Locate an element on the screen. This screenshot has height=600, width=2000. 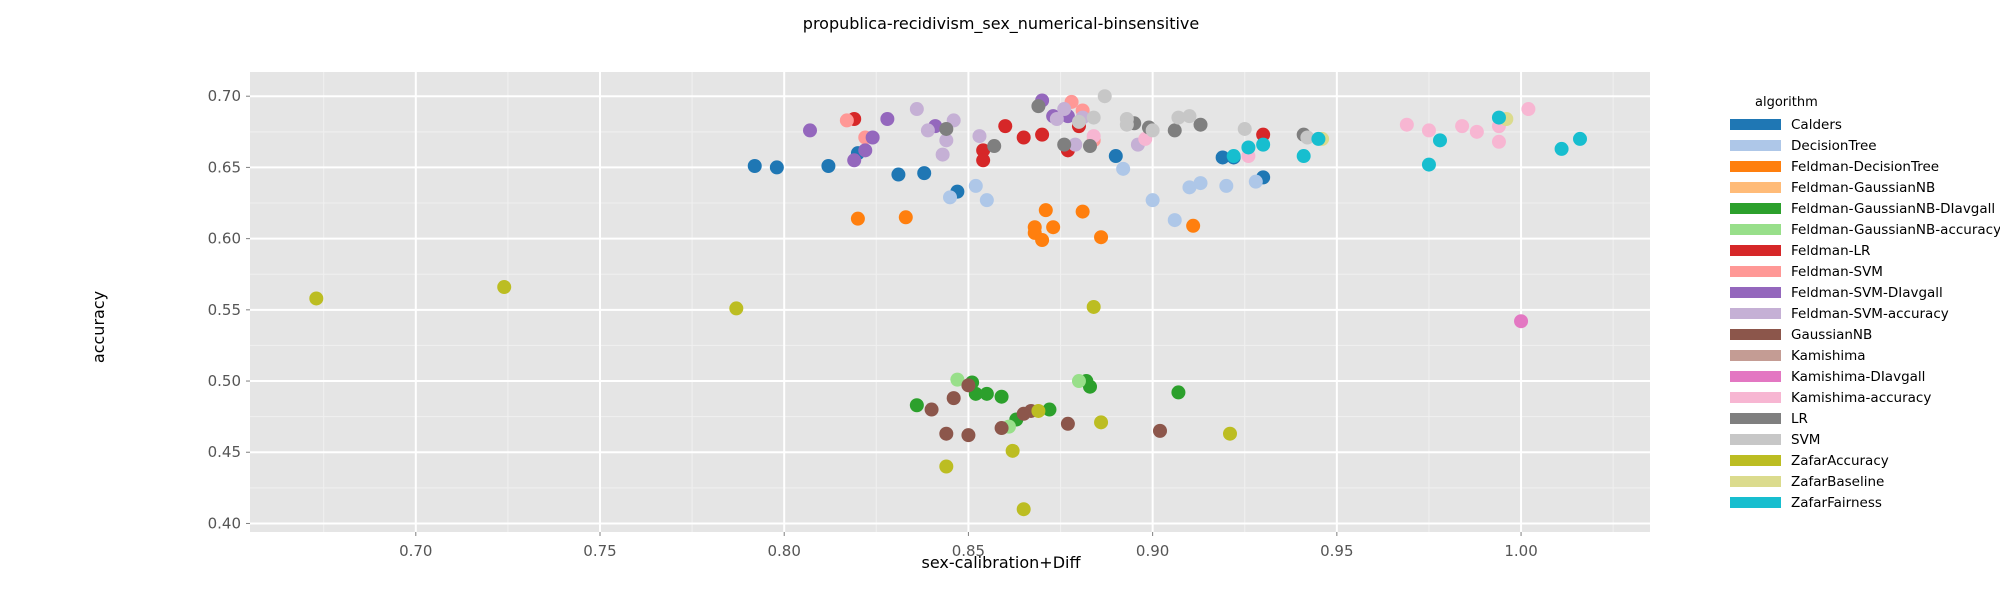
x-tick-label: 0.75 is located at coordinates (599, 551).